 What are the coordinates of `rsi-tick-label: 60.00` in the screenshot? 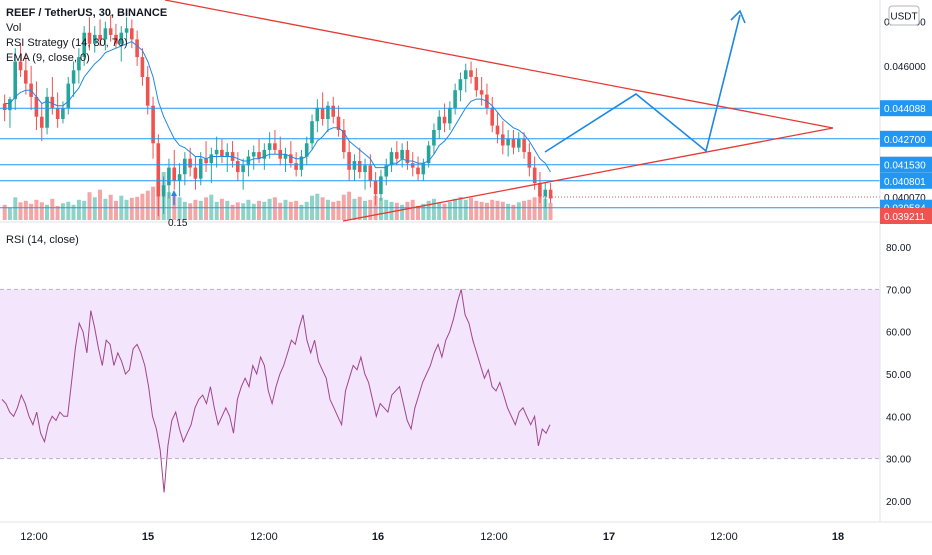 It's located at (898, 333).